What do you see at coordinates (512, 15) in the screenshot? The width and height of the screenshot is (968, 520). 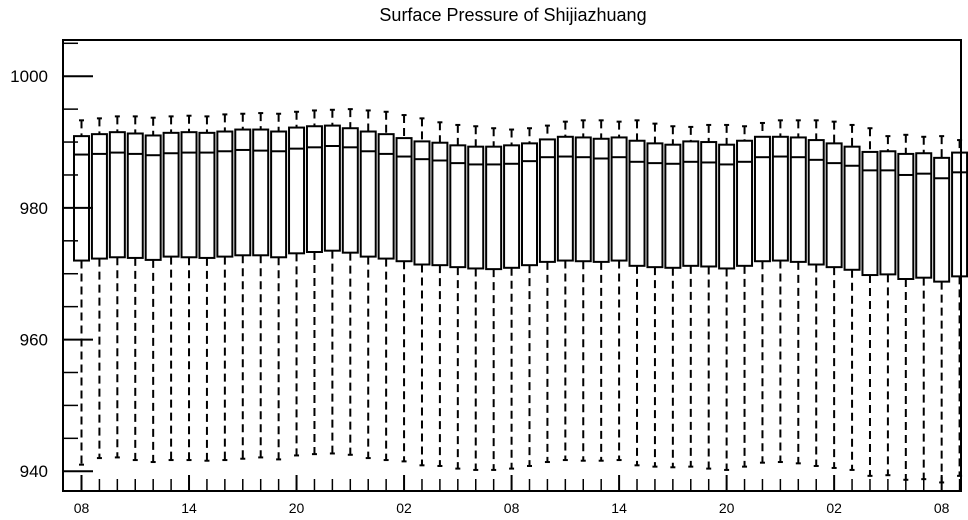 I see `chart-title: Surface Pressure of Shijiazhuang` at bounding box center [512, 15].